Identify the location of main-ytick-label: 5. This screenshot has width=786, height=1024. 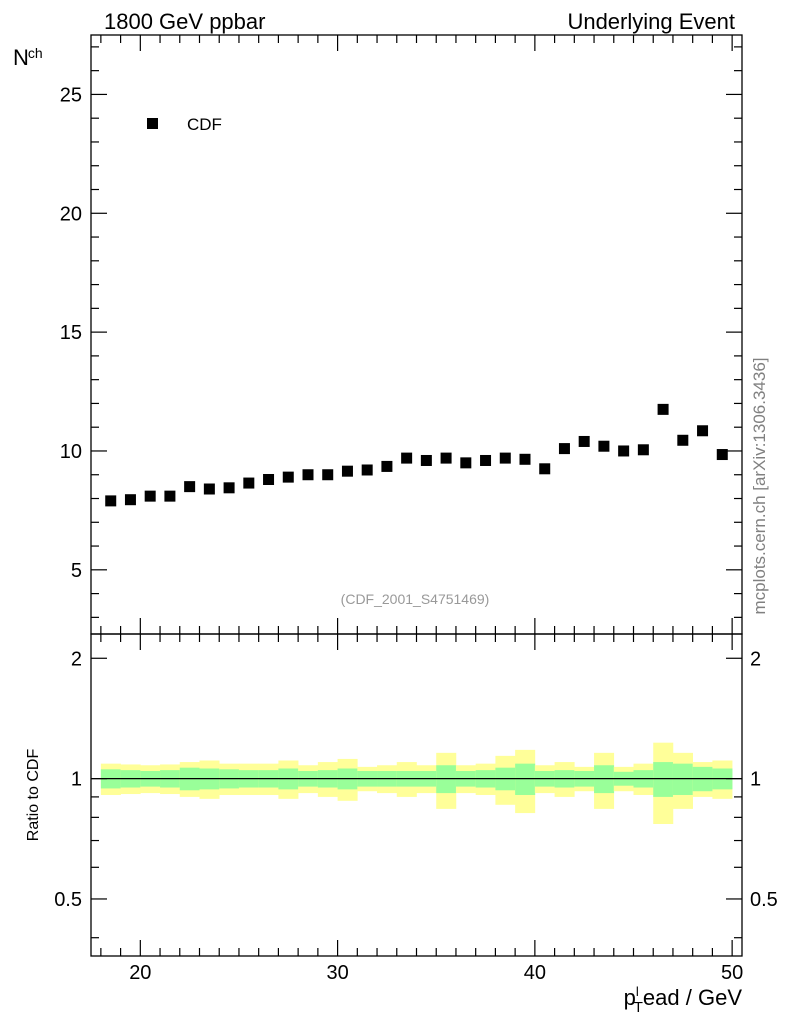
(76, 571).